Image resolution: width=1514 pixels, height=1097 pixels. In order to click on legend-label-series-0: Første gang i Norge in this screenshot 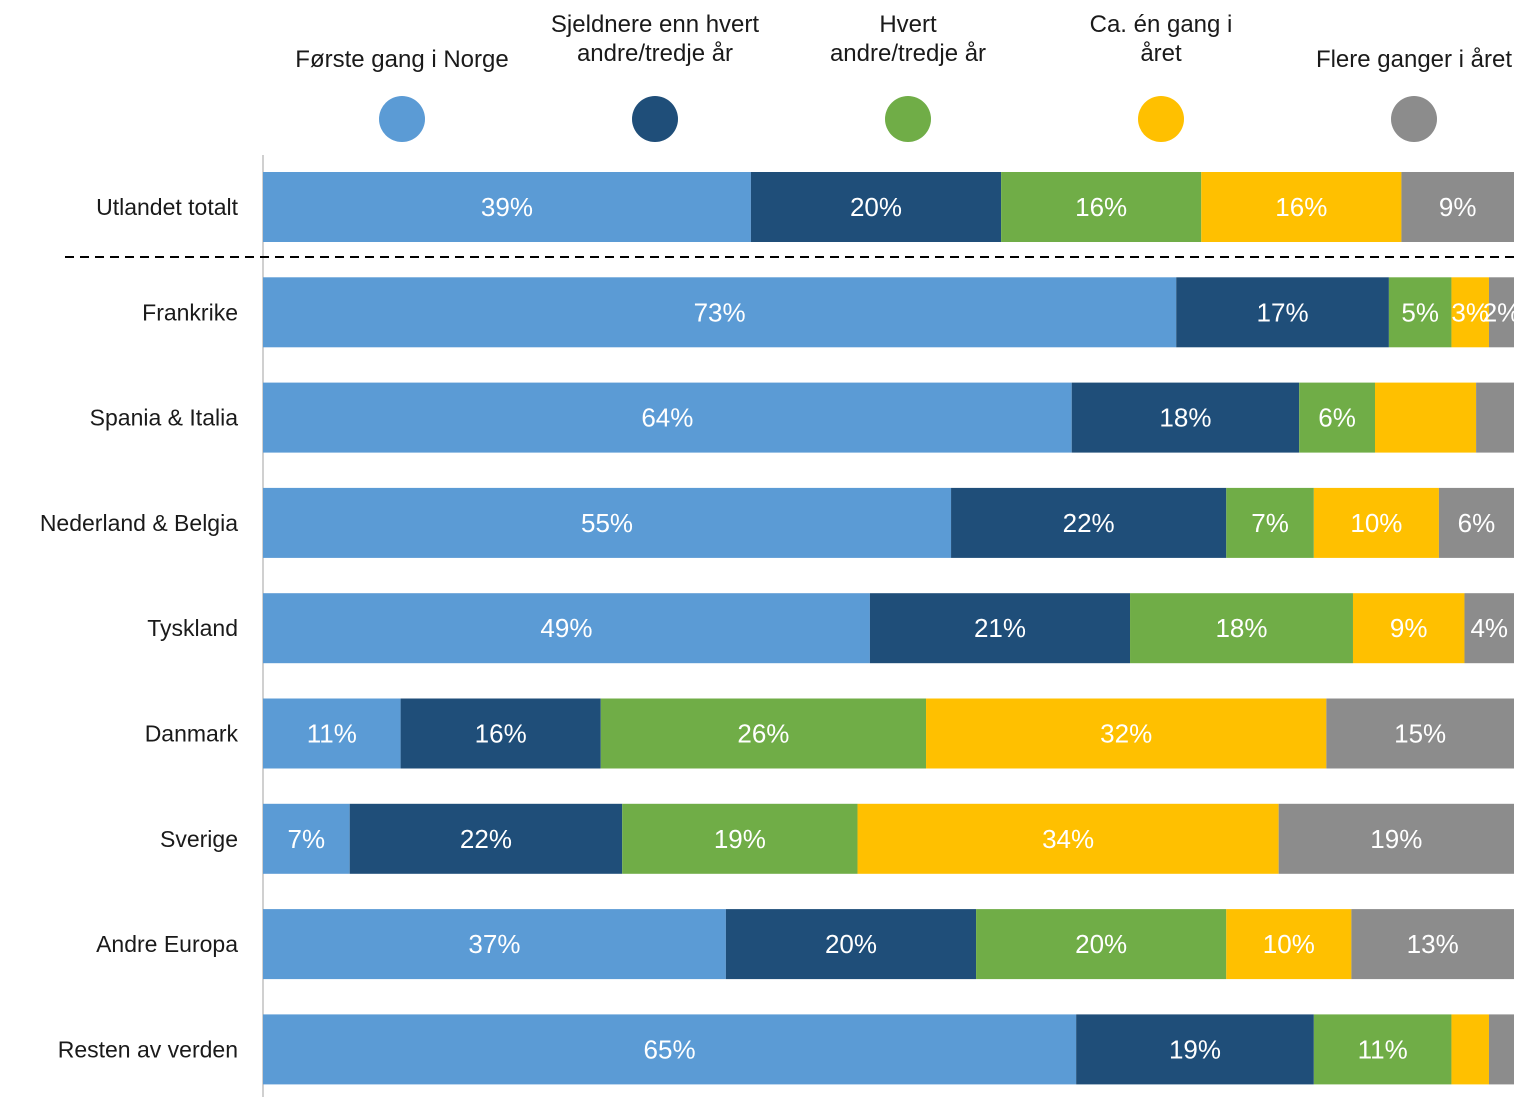, I will do `click(401, 59)`.